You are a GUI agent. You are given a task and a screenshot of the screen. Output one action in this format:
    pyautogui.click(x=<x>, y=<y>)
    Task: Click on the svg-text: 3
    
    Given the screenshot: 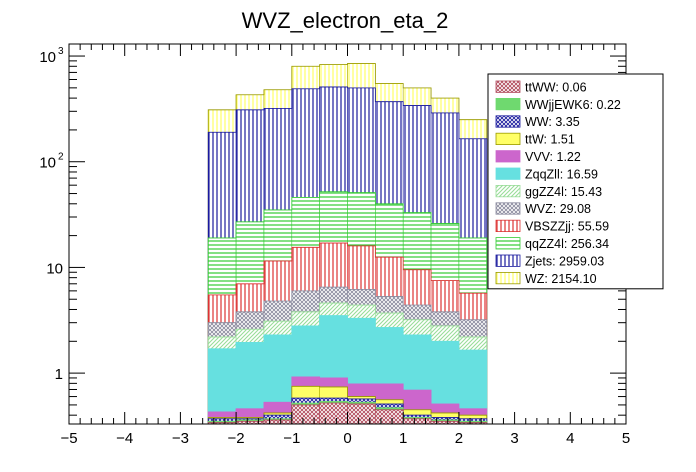 What is the action you would take?
    pyautogui.click(x=61, y=51)
    